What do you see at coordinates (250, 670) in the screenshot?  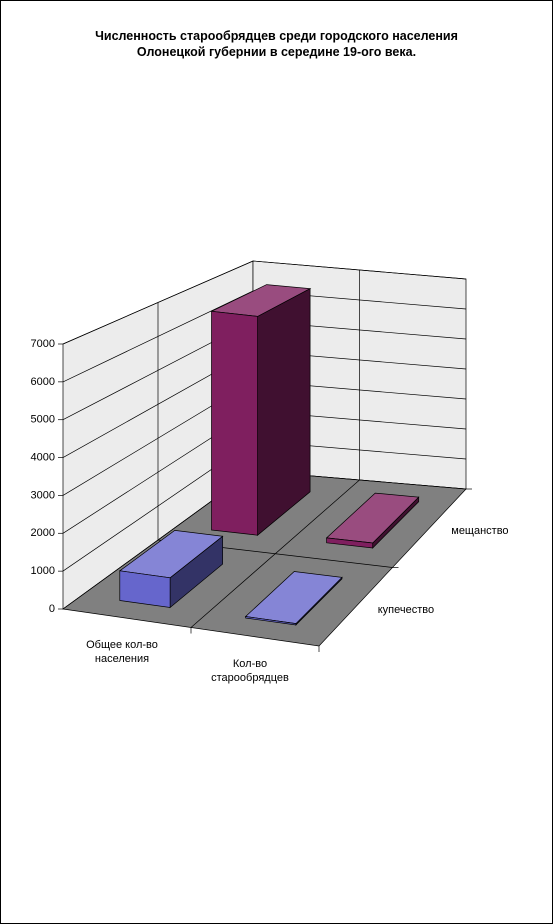 I see `x-tick-label: Кол-во старообрядцев` at bounding box center [250, 670].